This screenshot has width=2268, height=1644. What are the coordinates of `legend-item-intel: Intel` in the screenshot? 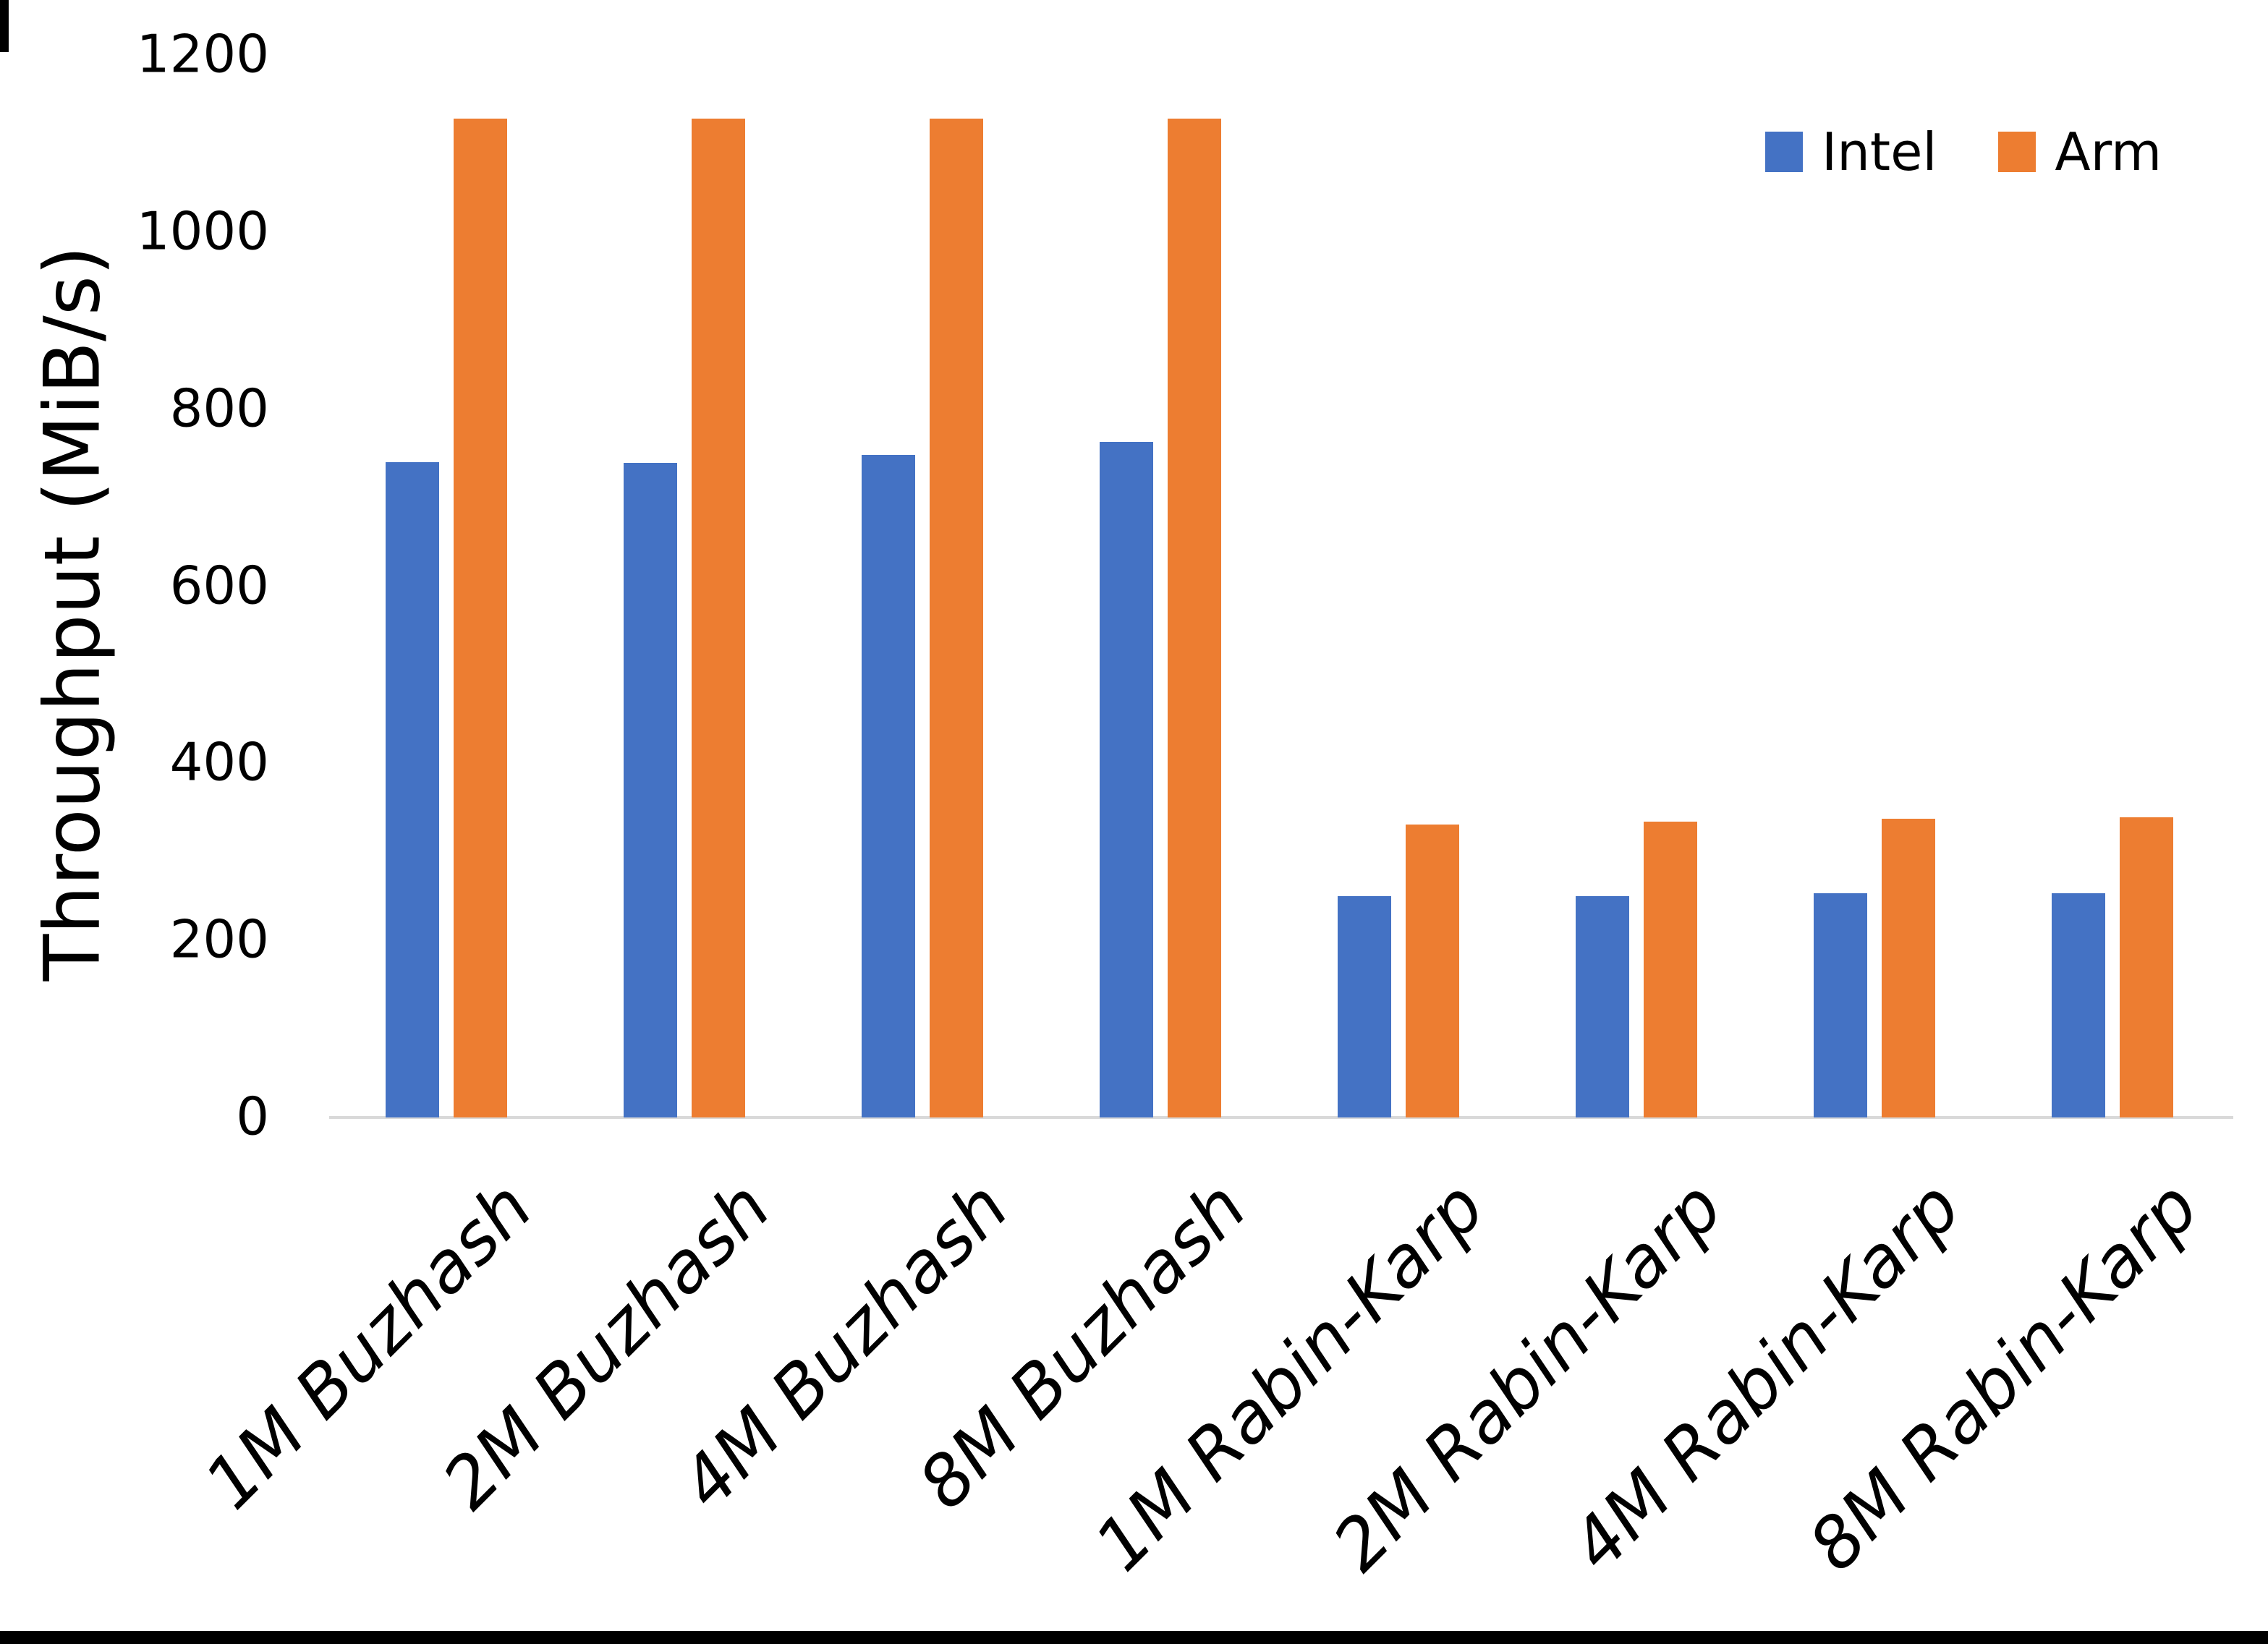 It's located at (1851, 152).